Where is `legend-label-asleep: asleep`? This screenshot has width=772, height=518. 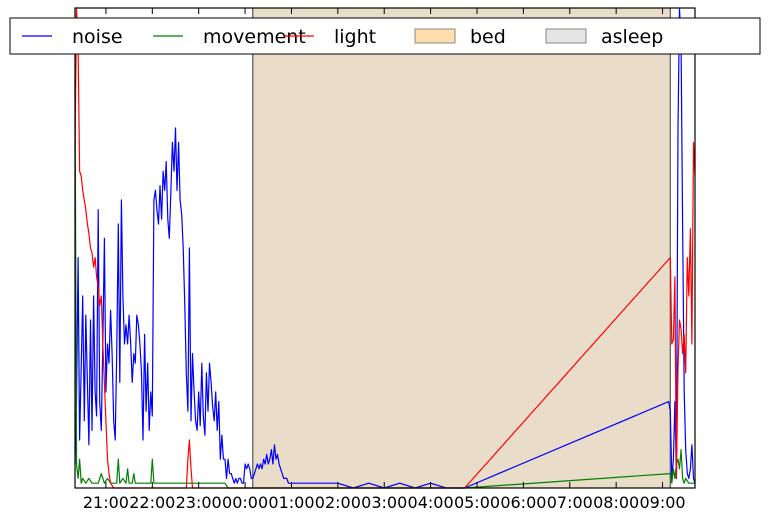 legend-label-asleep: asleep is located at coordinates (632, 37).